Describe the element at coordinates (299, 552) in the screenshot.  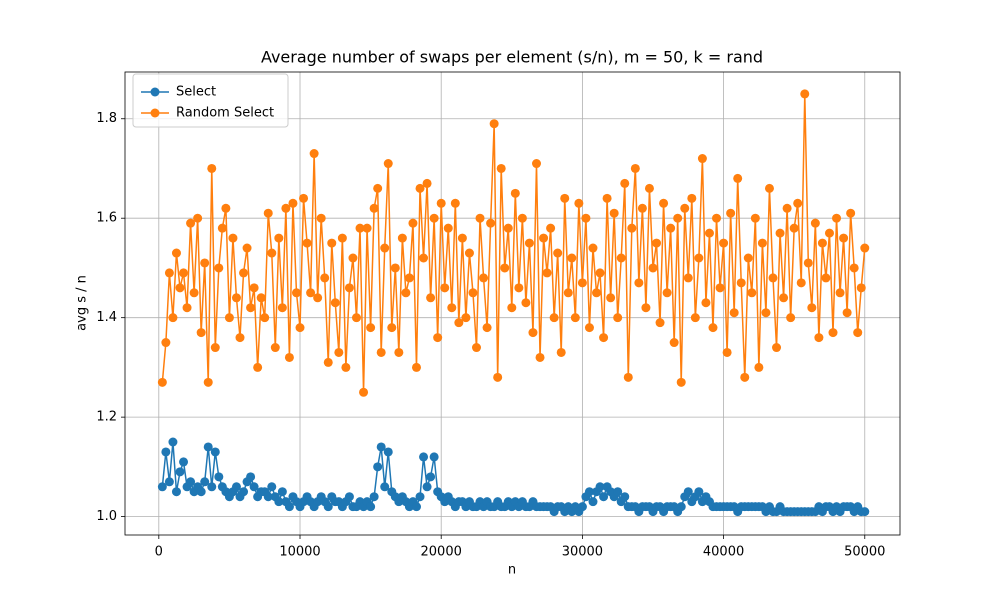
I see `x-tick-label: 10000` at that location.